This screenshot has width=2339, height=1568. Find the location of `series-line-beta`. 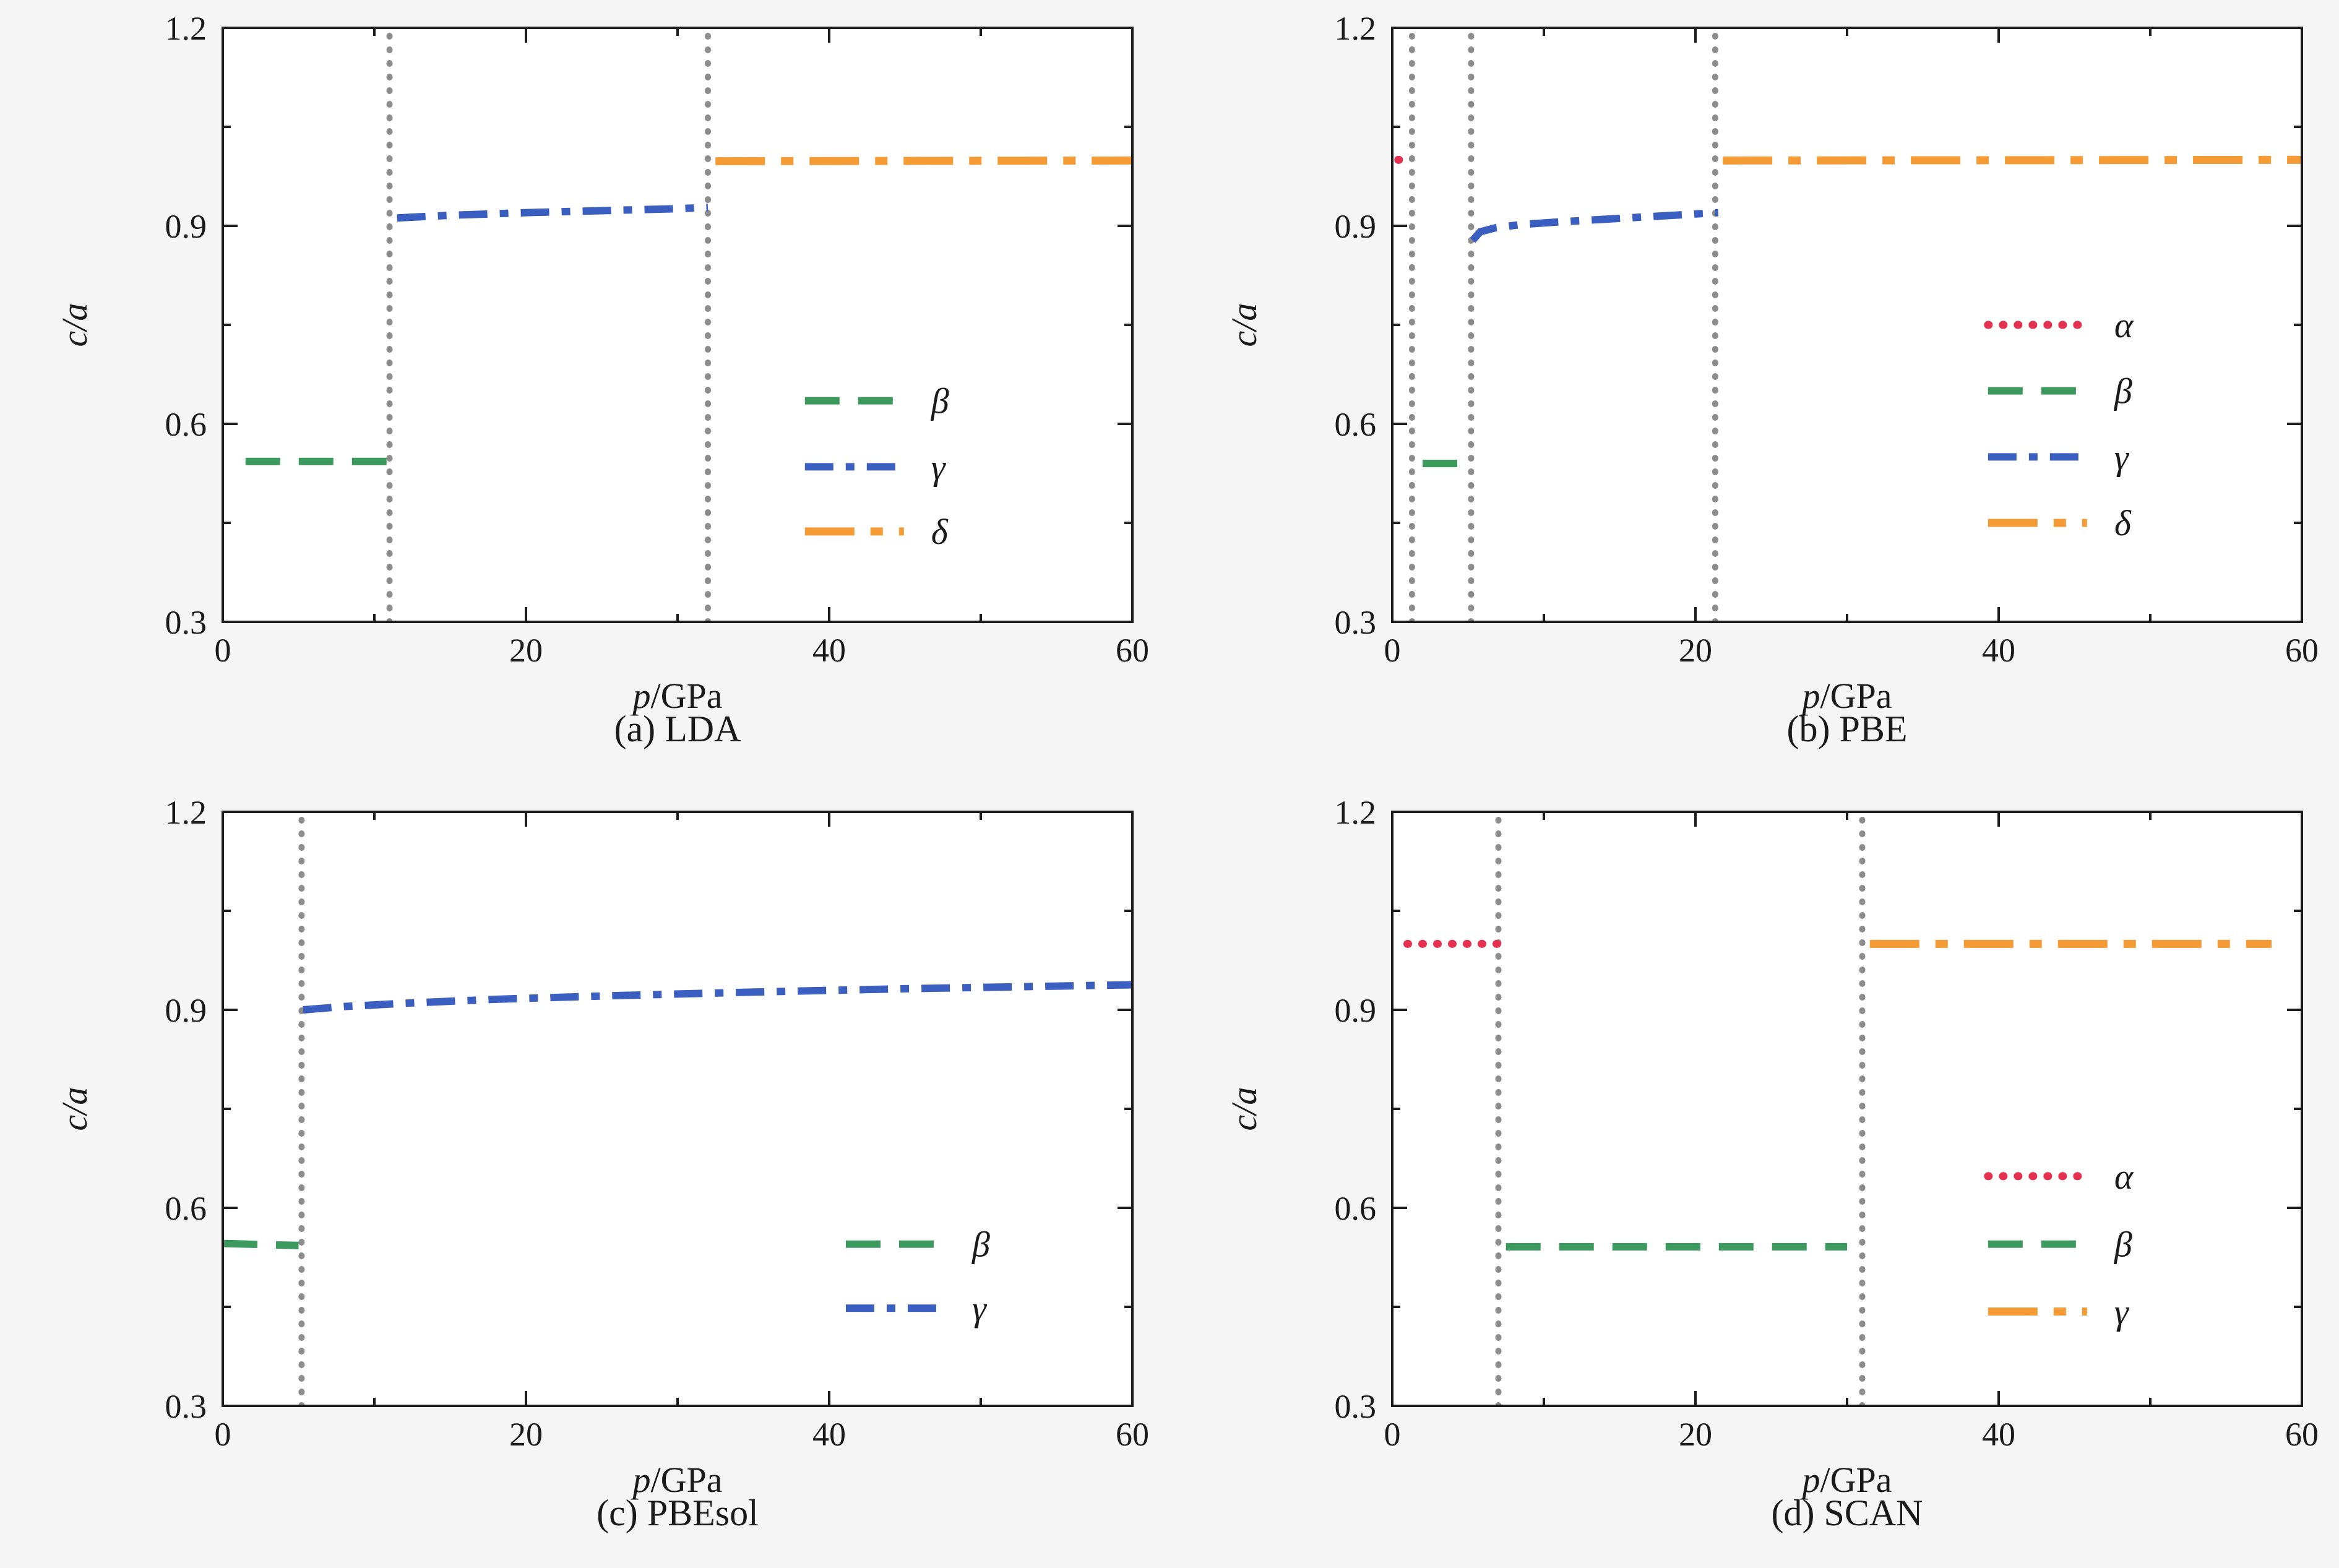

series-line-beta is located at coordinates (260, 1244).